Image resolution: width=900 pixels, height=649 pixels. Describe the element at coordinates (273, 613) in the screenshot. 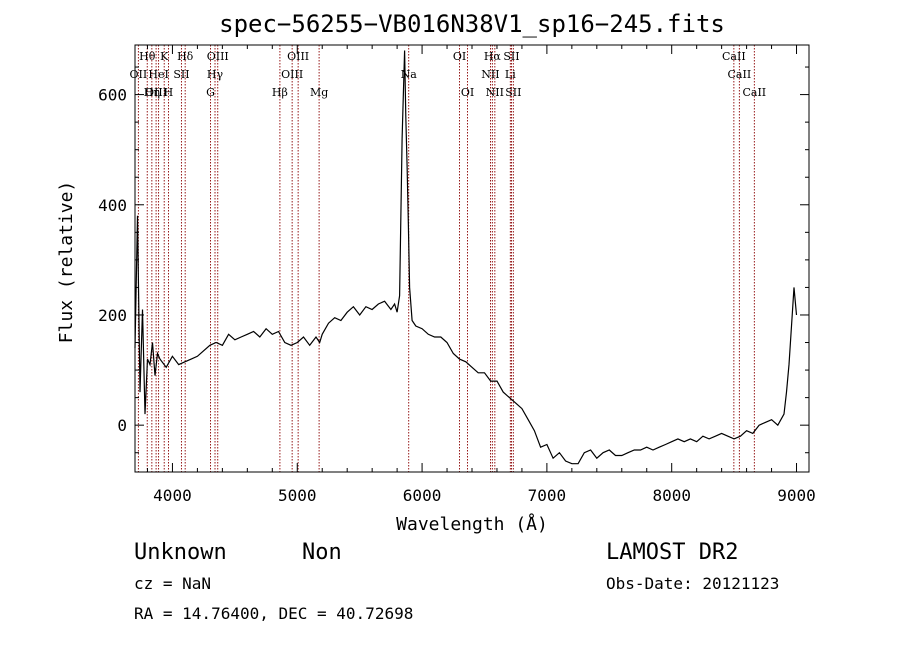

I see `coordinates: RA = 14.76400, DEC = 40.72698` at that location.